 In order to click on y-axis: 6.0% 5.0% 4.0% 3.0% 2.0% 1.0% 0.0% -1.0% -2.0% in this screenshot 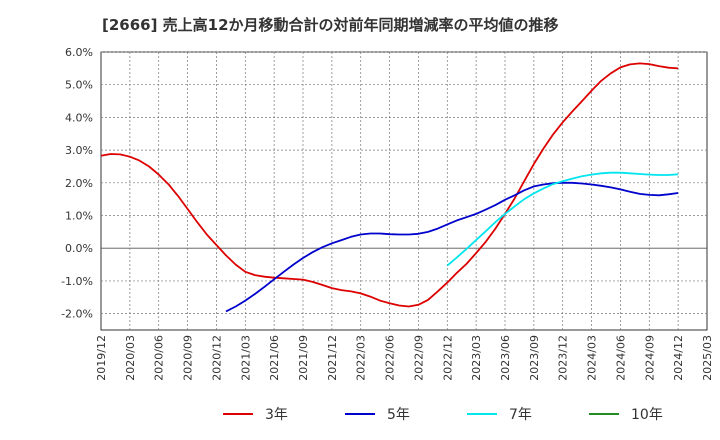, I will do `click(77, 183)`.